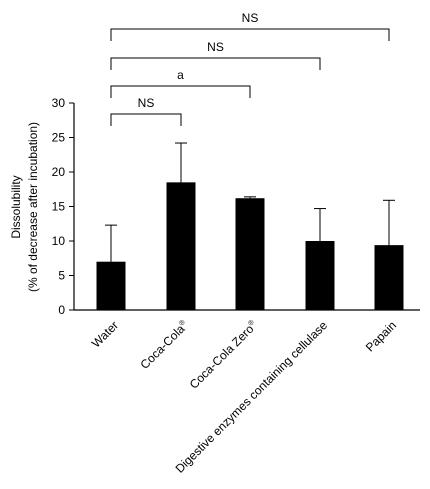 This screenshot has height=489, width=430. I want to click on x-tick-label: Coca-Cola®, so click(164, 345).